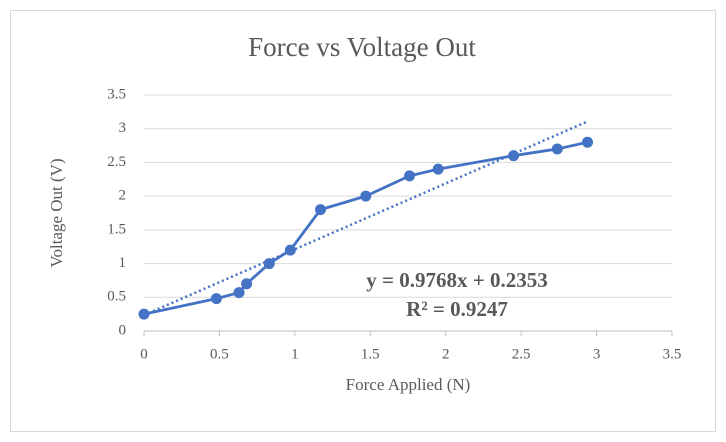  I want to click on chart-title: Force vs Voltage Out, so click(362, 47).